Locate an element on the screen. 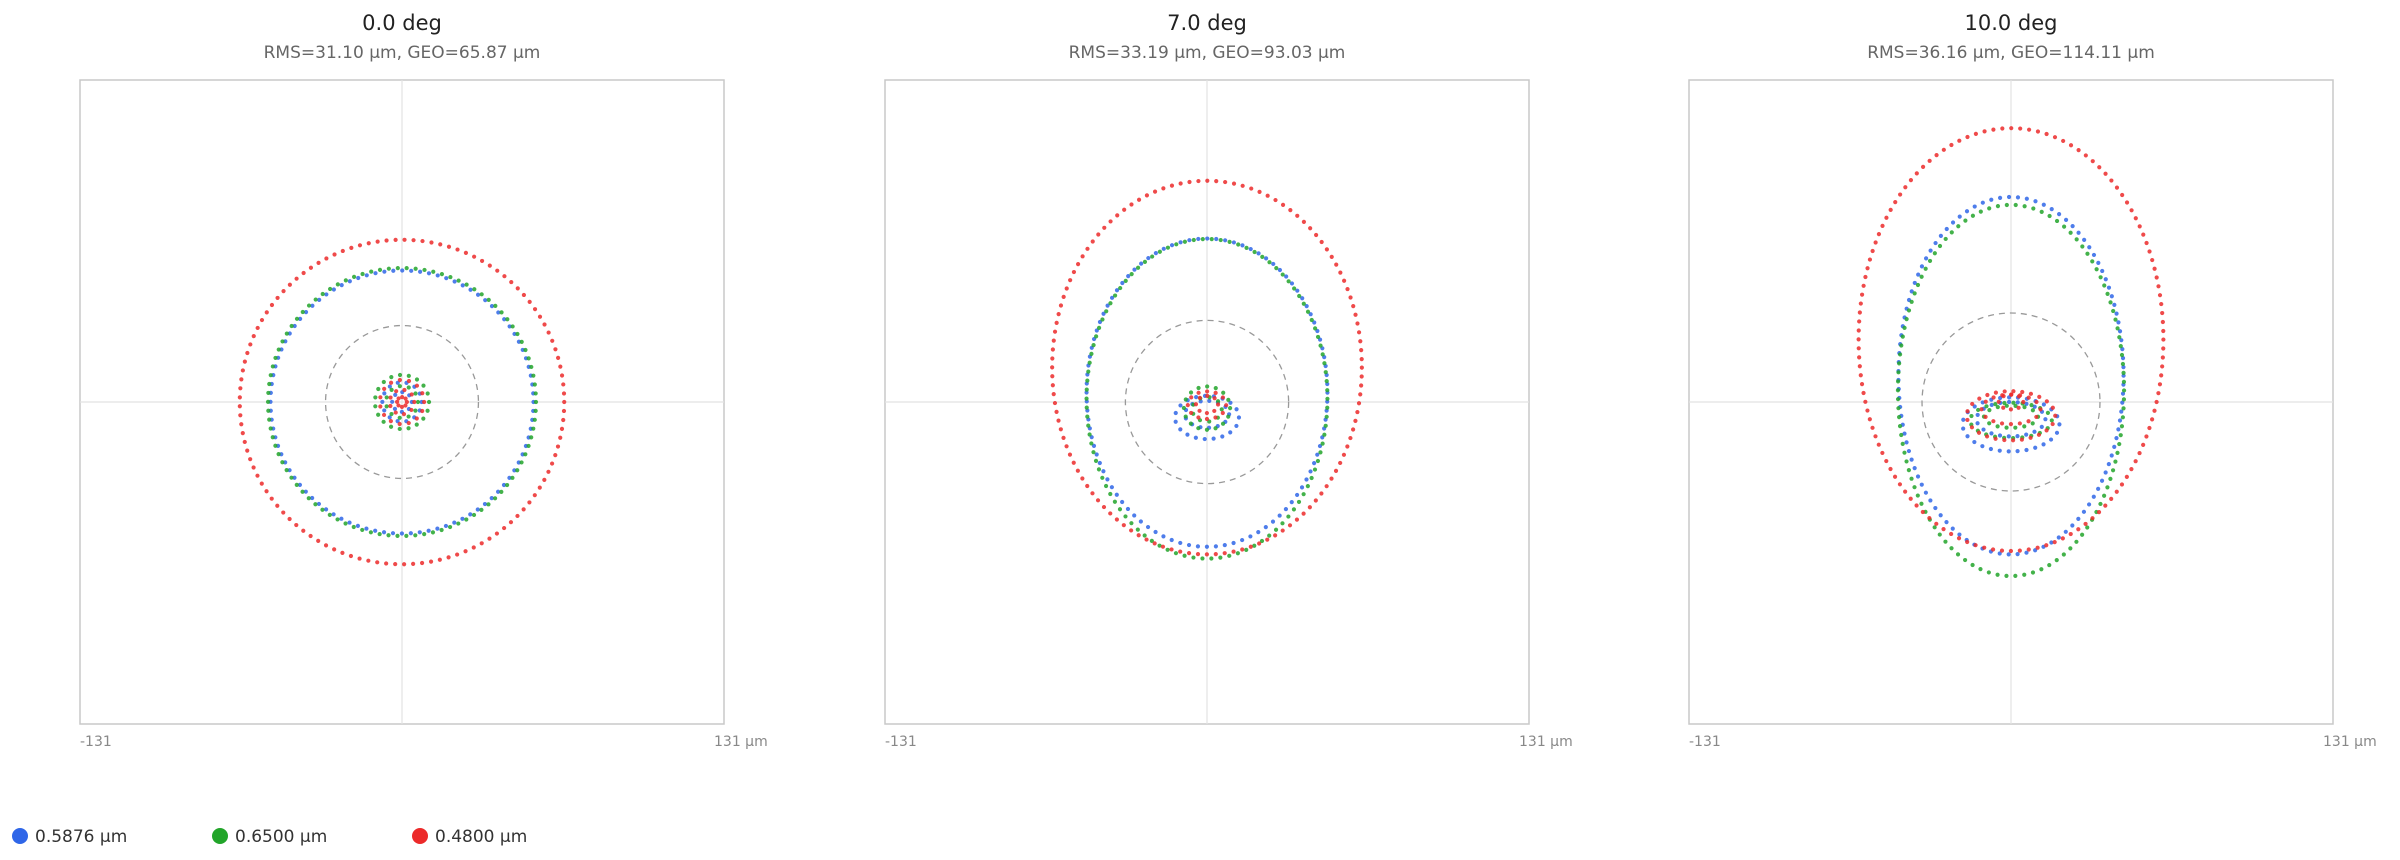  legend-label: 0.4800 µm is located at coordinates (481, 837).